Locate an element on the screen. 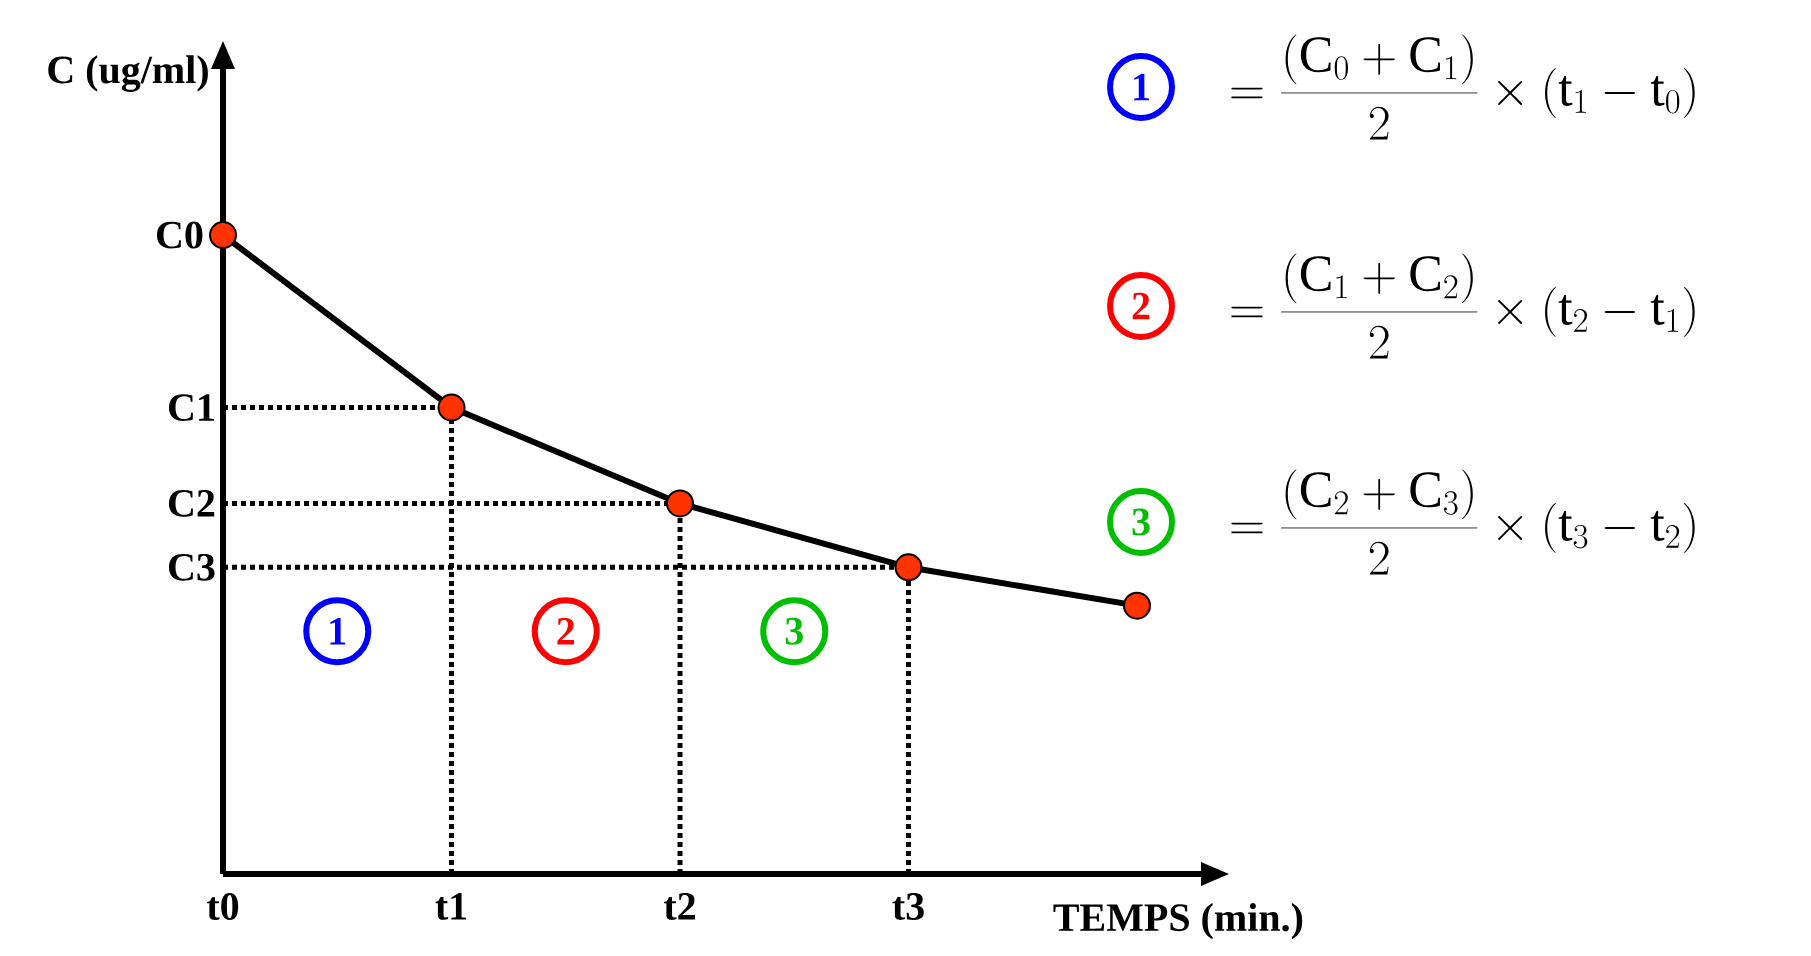 The width and height of the screenshot is (1811, 956). annotation: C0 is located at coordinates (179, 235).